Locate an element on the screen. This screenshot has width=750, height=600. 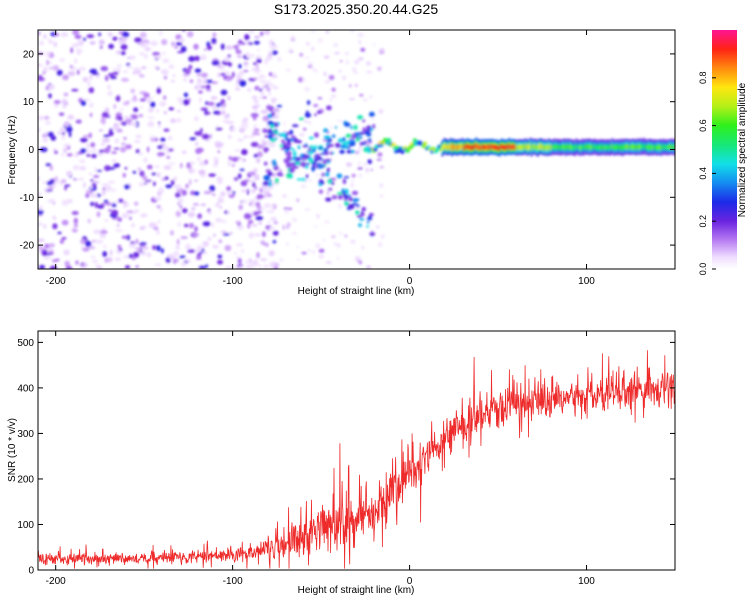
snr-x-tick-label: 0 is located at coordinates (410, 581).